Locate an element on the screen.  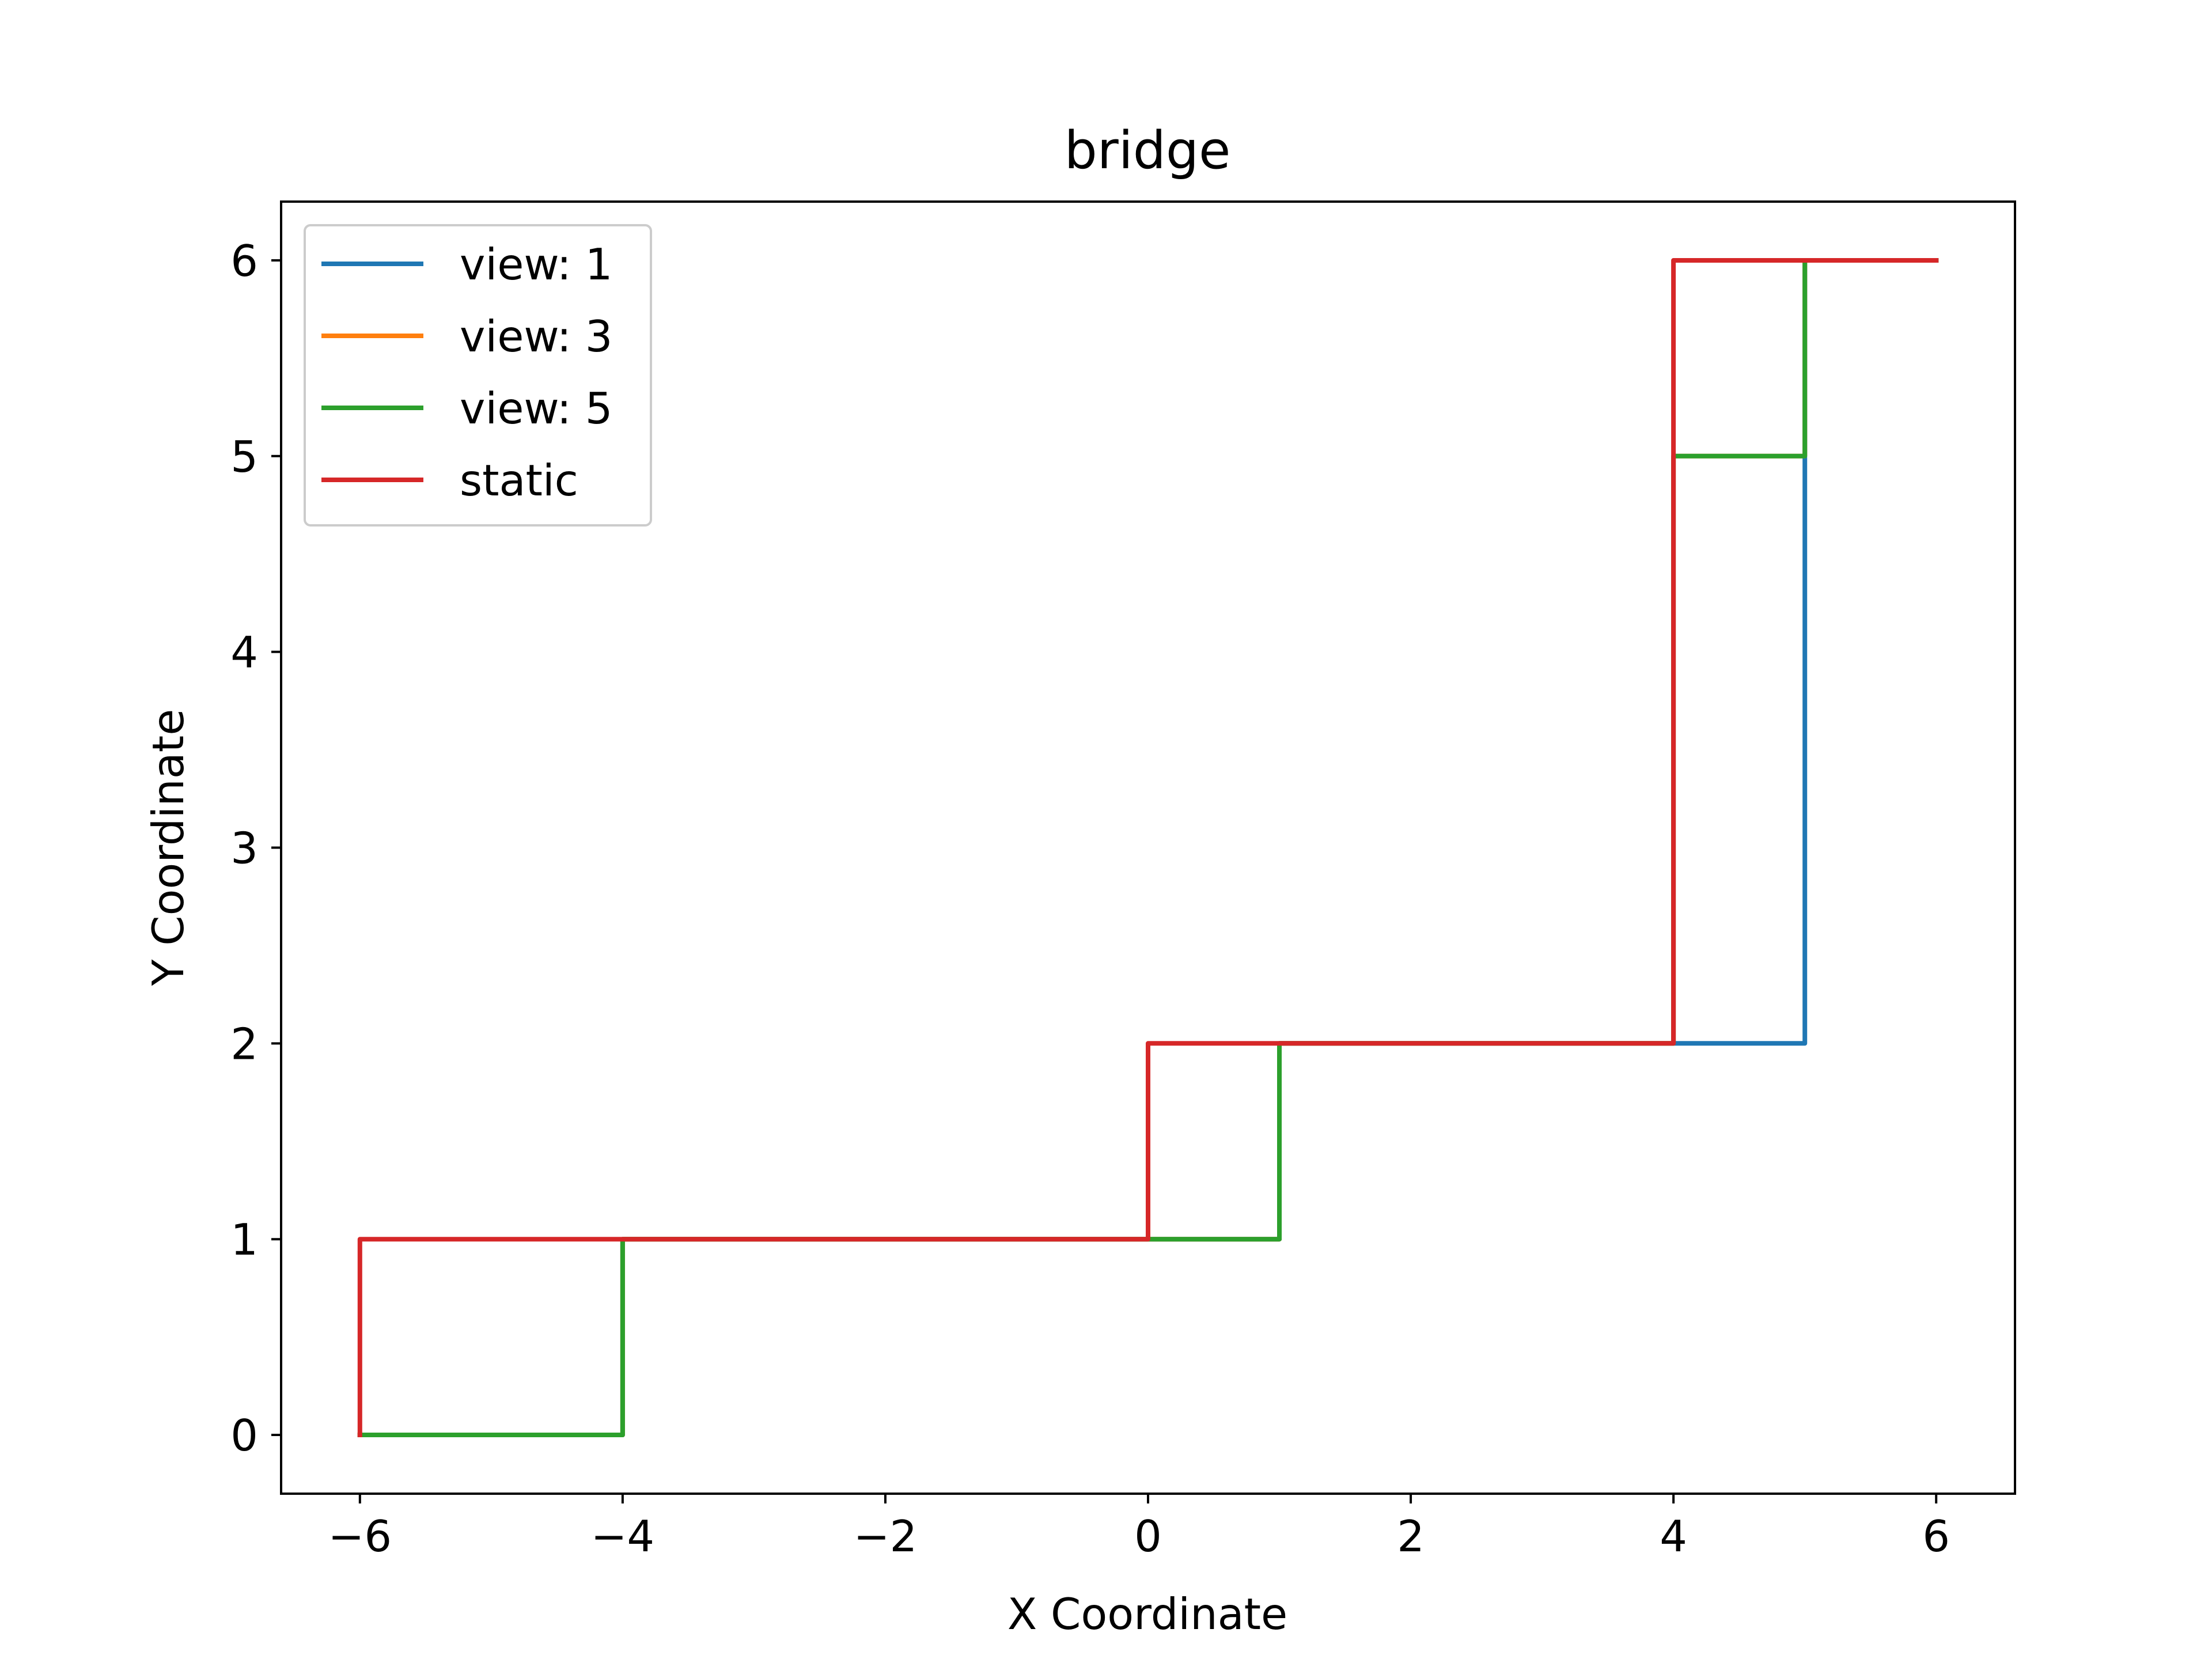
y-tick-label: 1 is located at coordinates (244, 1239).